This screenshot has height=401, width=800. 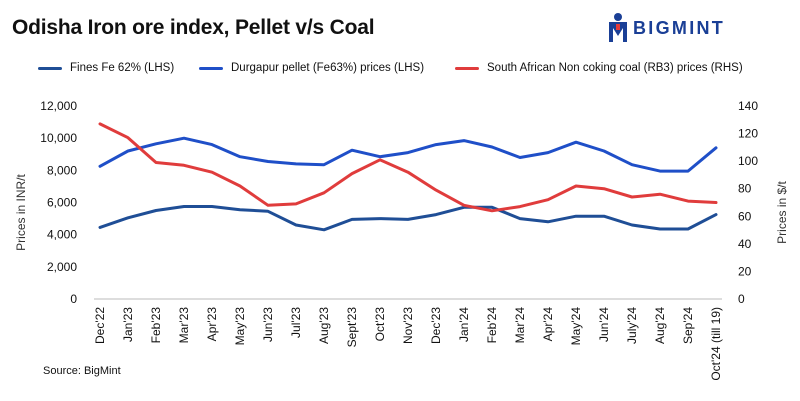 What do you see at coordinates (436, 325) in the screenshot?
I see `x-tick-label: Dec'23` at bounding box center [436, 325].